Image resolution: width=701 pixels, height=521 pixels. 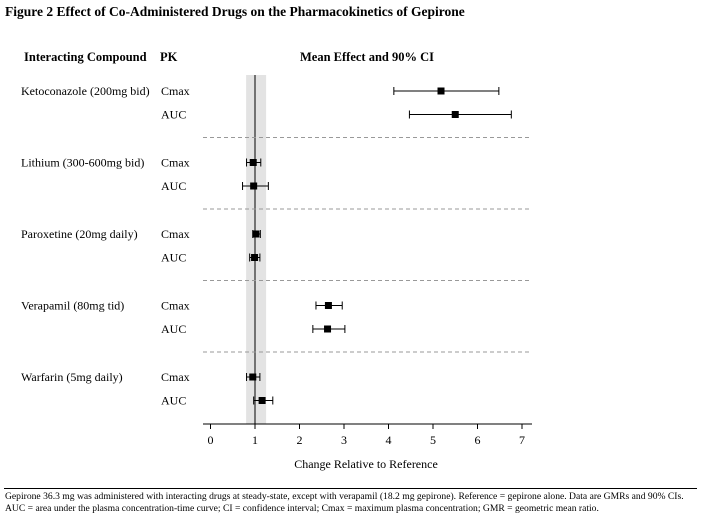 I want to click on header-interacting-compound: Interacting Compound, so click(x=85, y=57).